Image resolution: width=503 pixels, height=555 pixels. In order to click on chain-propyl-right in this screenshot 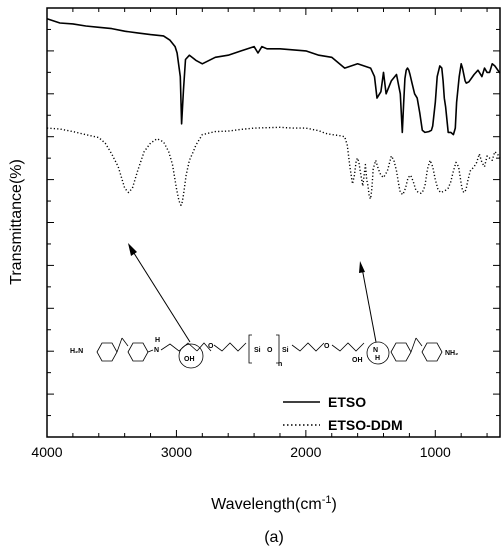, I will do `click(308, 347)`.